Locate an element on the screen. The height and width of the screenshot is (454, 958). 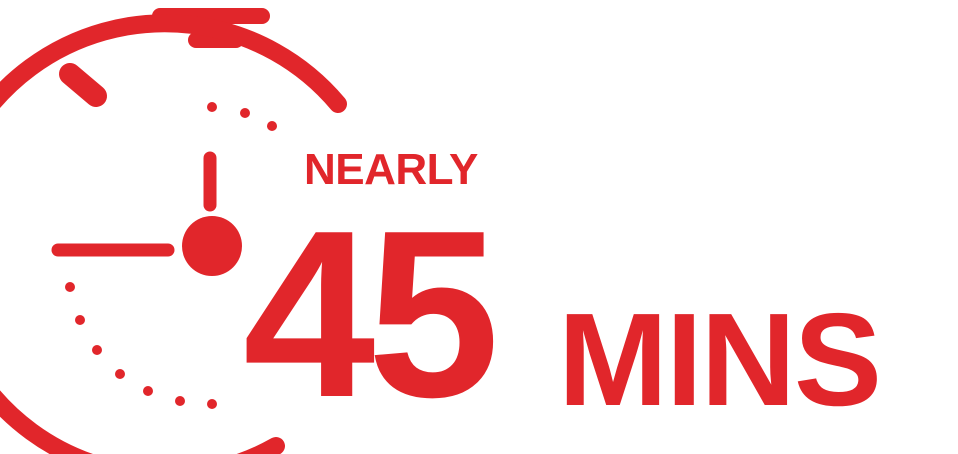
stopwatch-center-pin is located at coordinates (212, 246).